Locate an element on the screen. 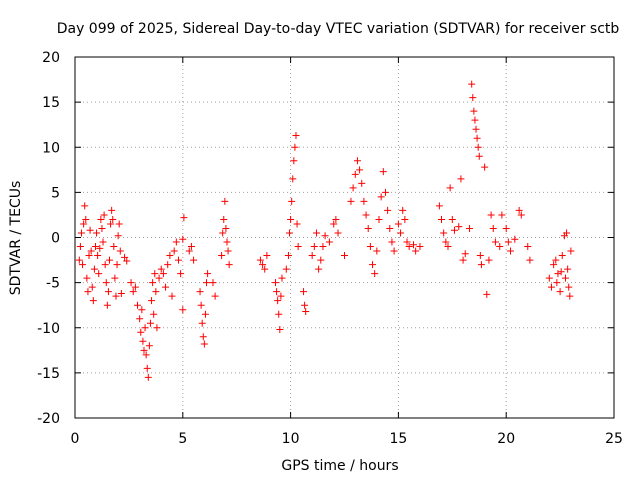 The height and width of the screenshot is (480, 640). y-tick-label: 10 is located at coordinates (51, 148).